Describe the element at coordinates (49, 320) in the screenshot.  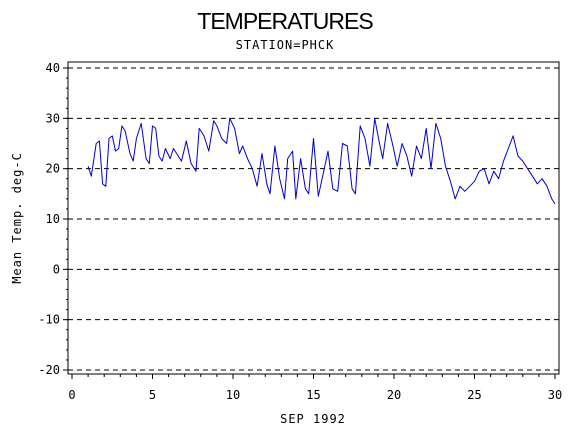
I see `y-tick-label: -10` at that location.